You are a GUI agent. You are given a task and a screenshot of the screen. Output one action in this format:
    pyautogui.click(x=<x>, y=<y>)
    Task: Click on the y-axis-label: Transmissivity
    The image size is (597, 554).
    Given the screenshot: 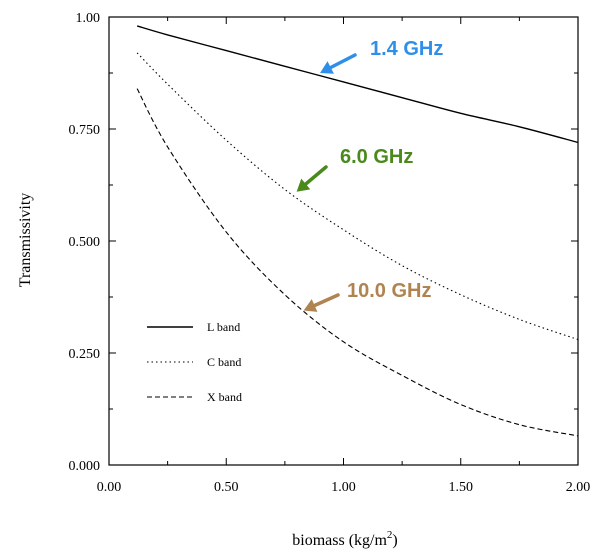 What is the action you would take?
    pyautogui.click(x=25, y=240)
    